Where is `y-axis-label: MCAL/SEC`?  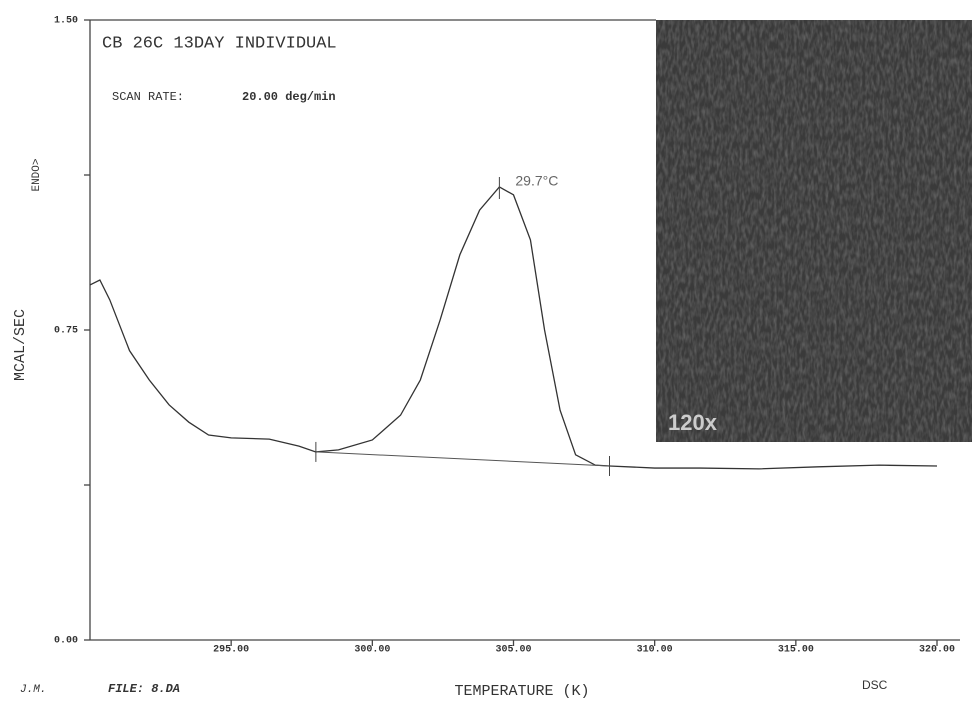 y-axis-label: MCAL/SEC is located at coordinates (20, 345).